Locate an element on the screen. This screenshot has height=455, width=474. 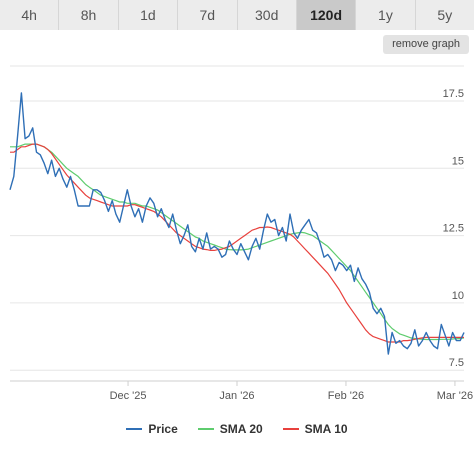
tab-5y: 5y is located at coordinates (444, 15).